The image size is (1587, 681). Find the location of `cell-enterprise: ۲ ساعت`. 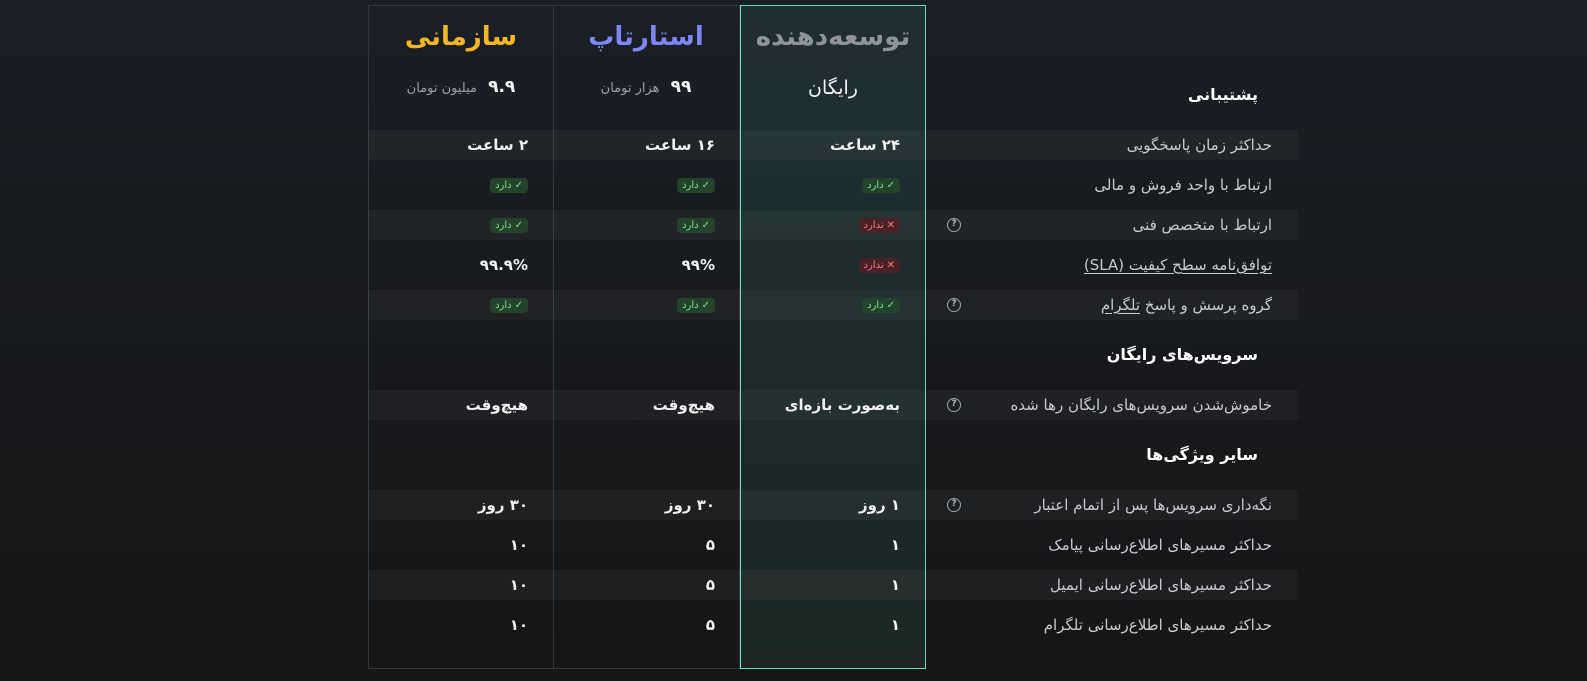

cell-enterprise: ۲ ساعت is located at coordinates (497, 145).